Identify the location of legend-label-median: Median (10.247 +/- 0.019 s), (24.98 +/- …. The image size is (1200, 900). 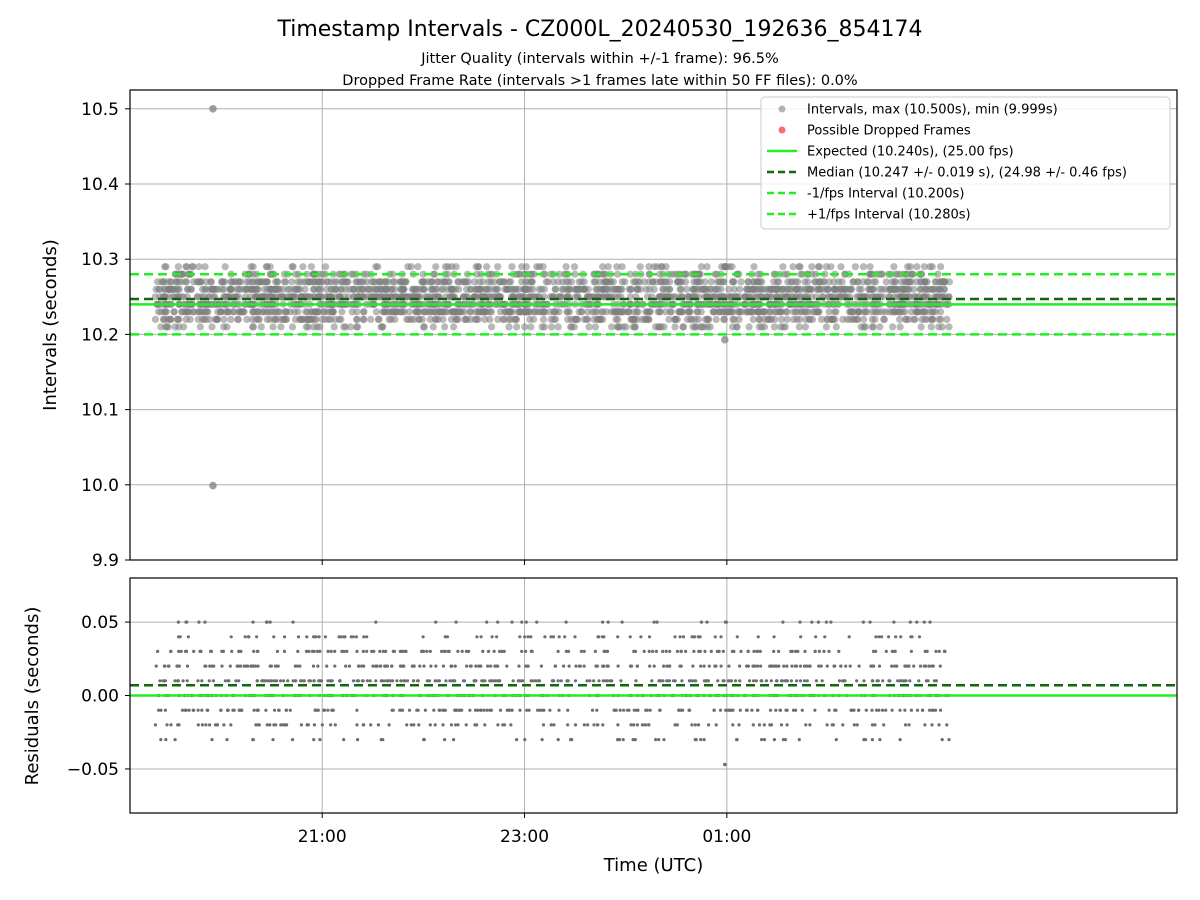
(967, 173).